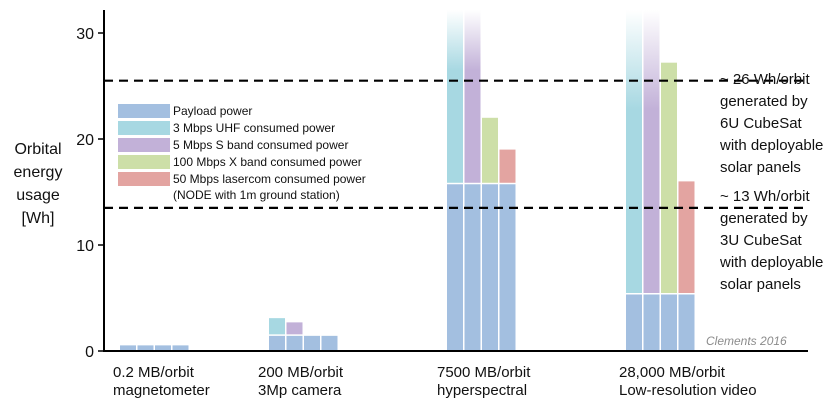  Describe the element at coordinates (651, 152) in the screenshot. I see `bar-sband-cat3` at that location.